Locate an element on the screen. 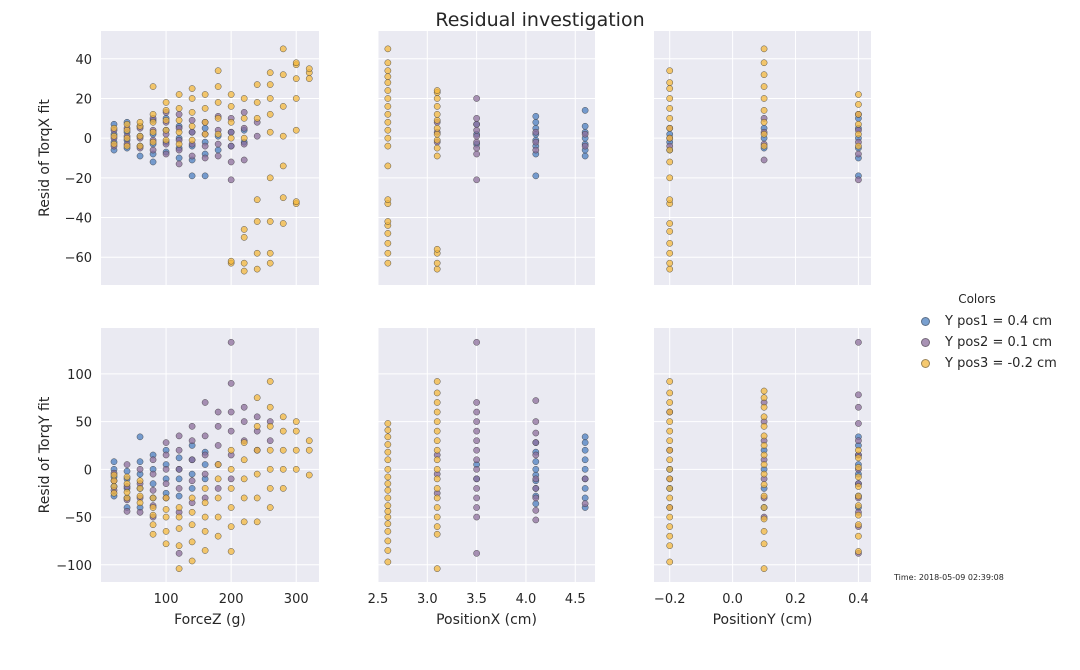 Image resolution: width=1080 pixels, height=670 pixels. x-axis-label: PositionX (cm) is located at coordinates (486, 620).